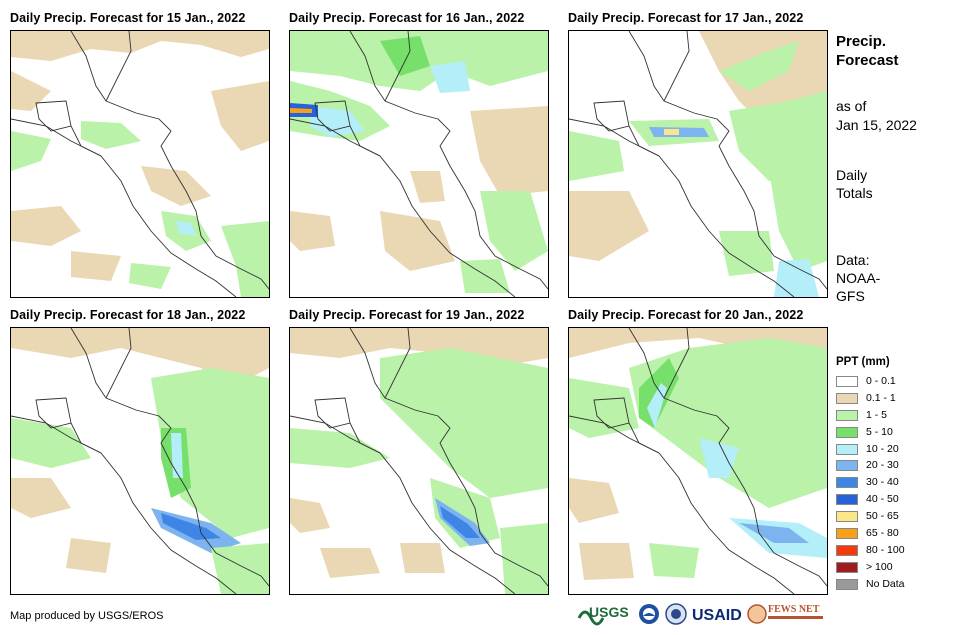 This screenshot has width=970, height=635. I want to click on usaid-logo: USAID, so click(717, 615).